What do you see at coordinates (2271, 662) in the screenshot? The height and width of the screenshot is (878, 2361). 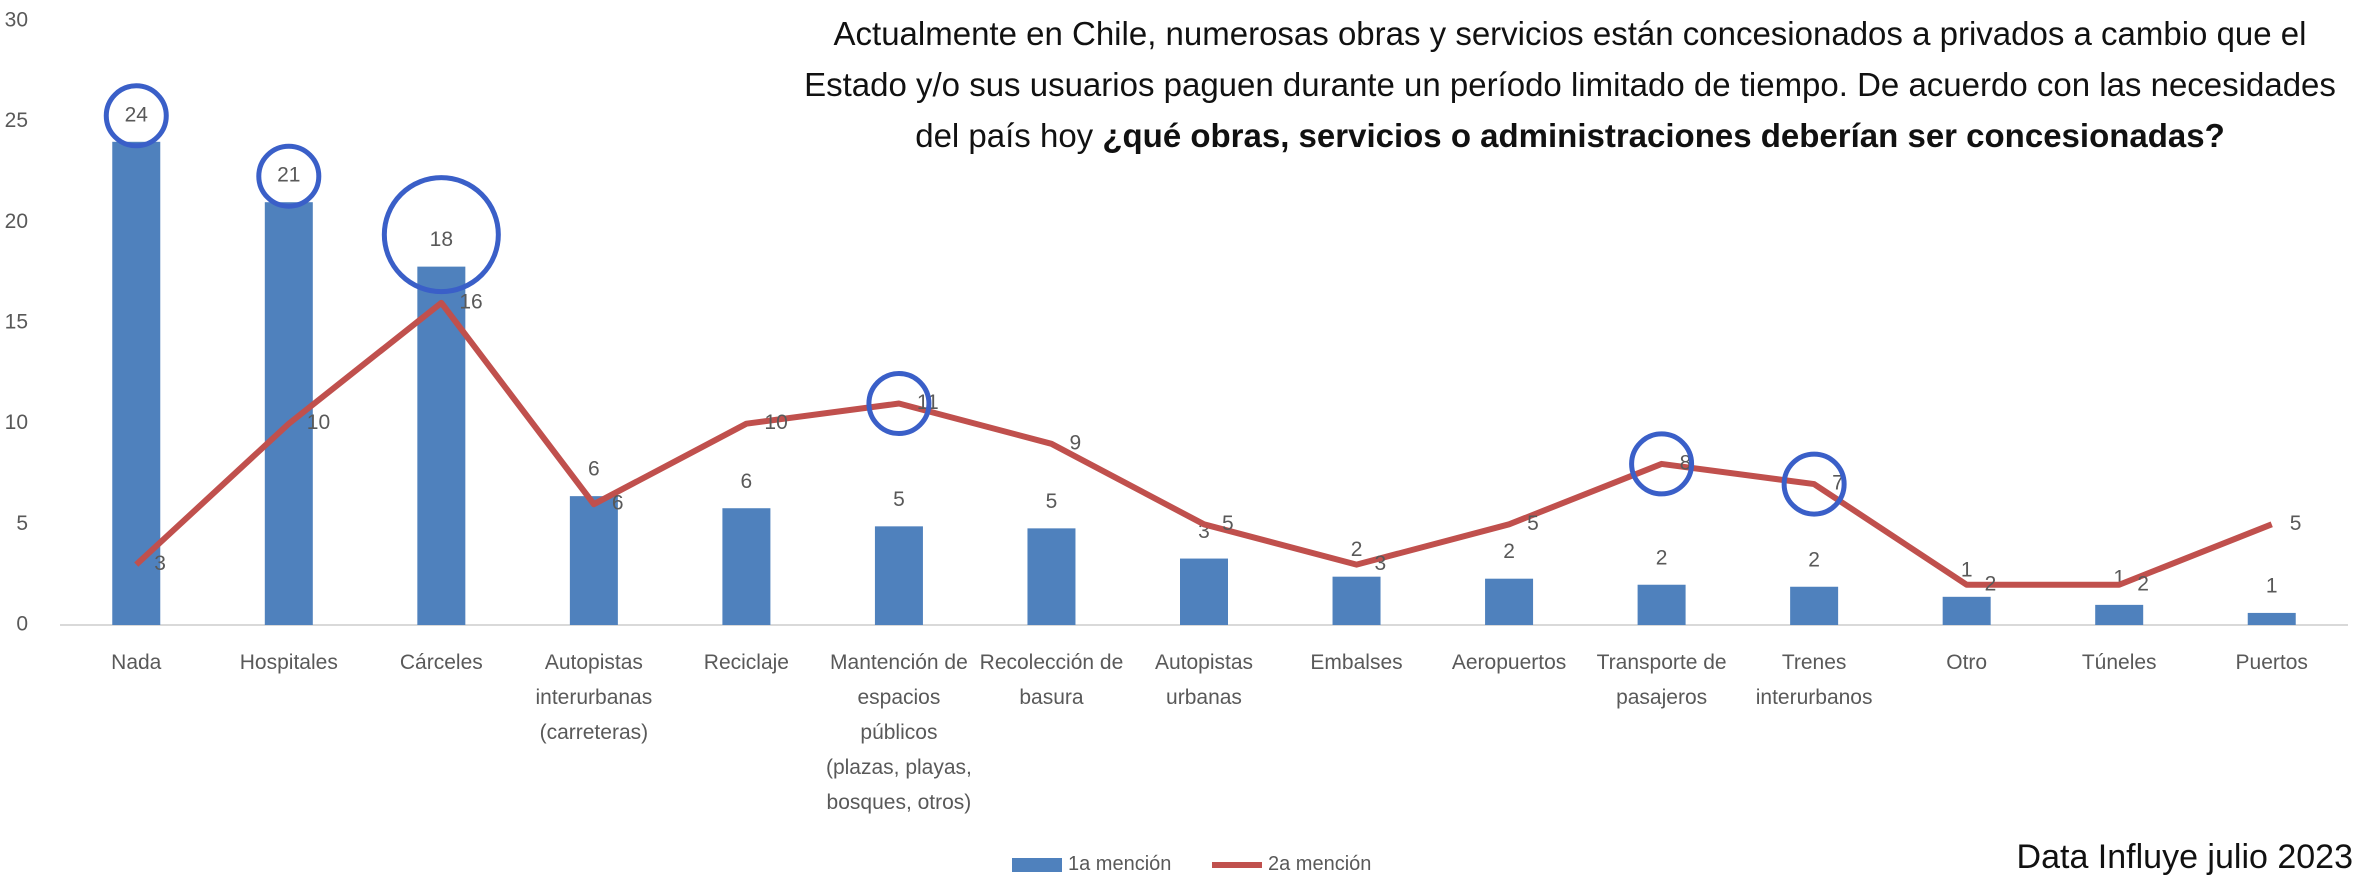 I see `x-tick-label: Puertos` at bounding box center [2271, 662].